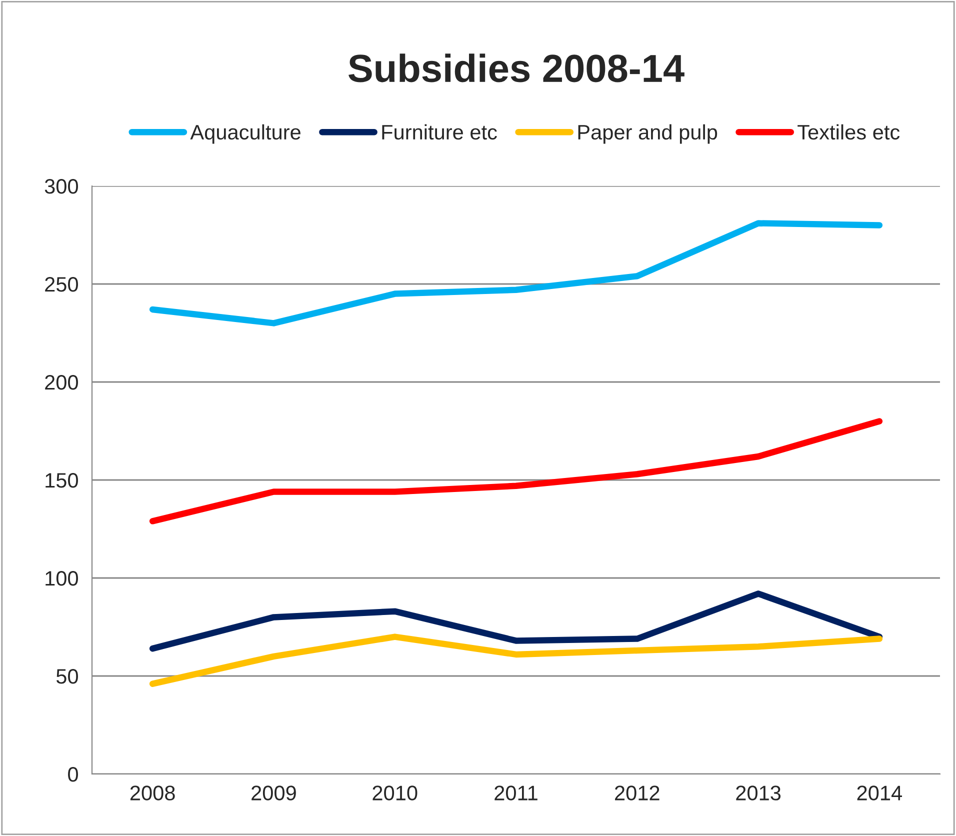  Describe the element at coordinates (648, 134) in the screenshot. I see `legend-label: Paper and pulp` at that location.